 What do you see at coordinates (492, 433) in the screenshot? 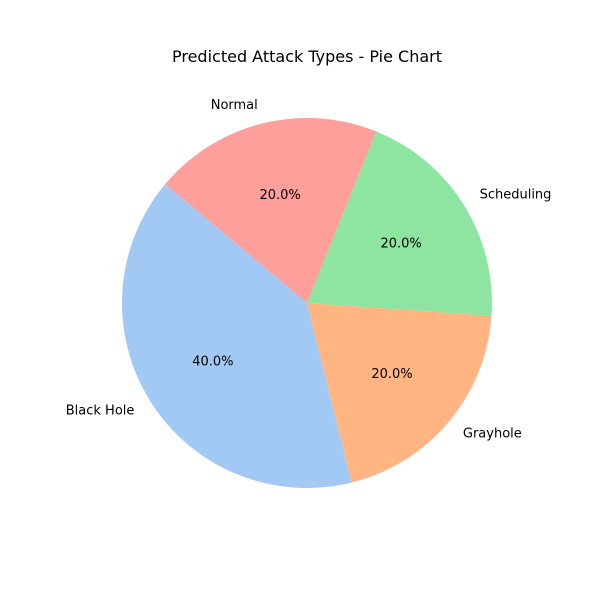
I see `slice-label-grayhole: Grayhole` at bounding box center [492, 433].